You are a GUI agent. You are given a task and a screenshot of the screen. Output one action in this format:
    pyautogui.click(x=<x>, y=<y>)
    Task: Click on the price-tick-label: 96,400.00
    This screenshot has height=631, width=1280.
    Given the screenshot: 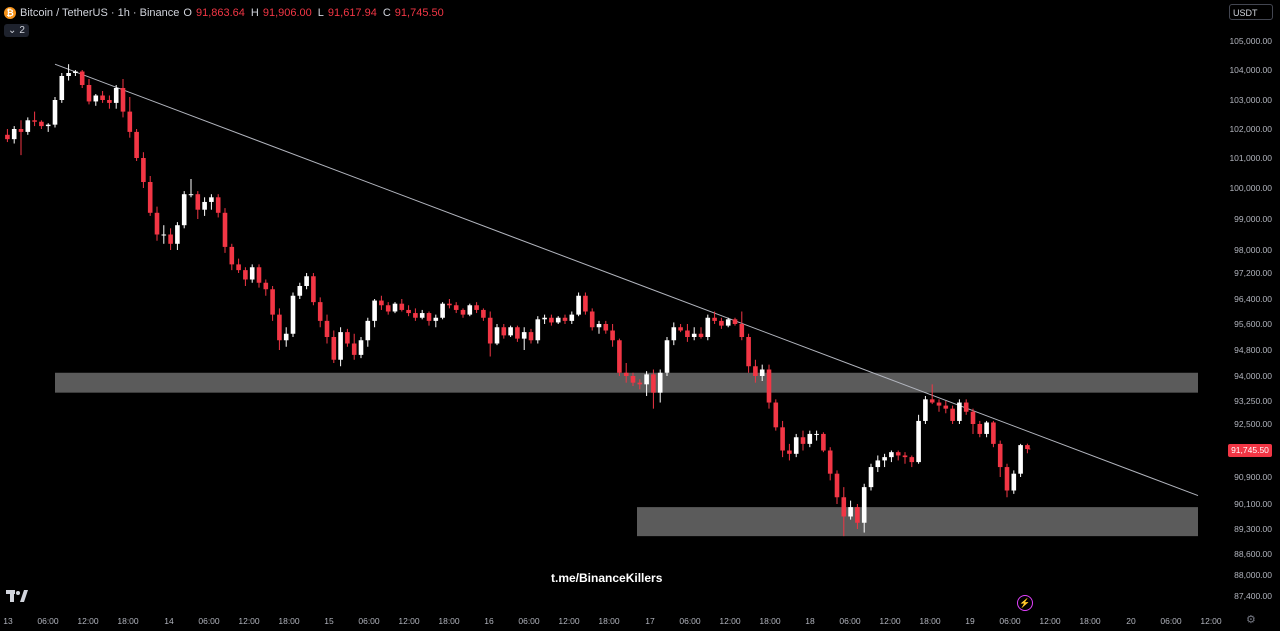 What is the action you would take?
    pyautogui.click(x=1253, y=299)
    